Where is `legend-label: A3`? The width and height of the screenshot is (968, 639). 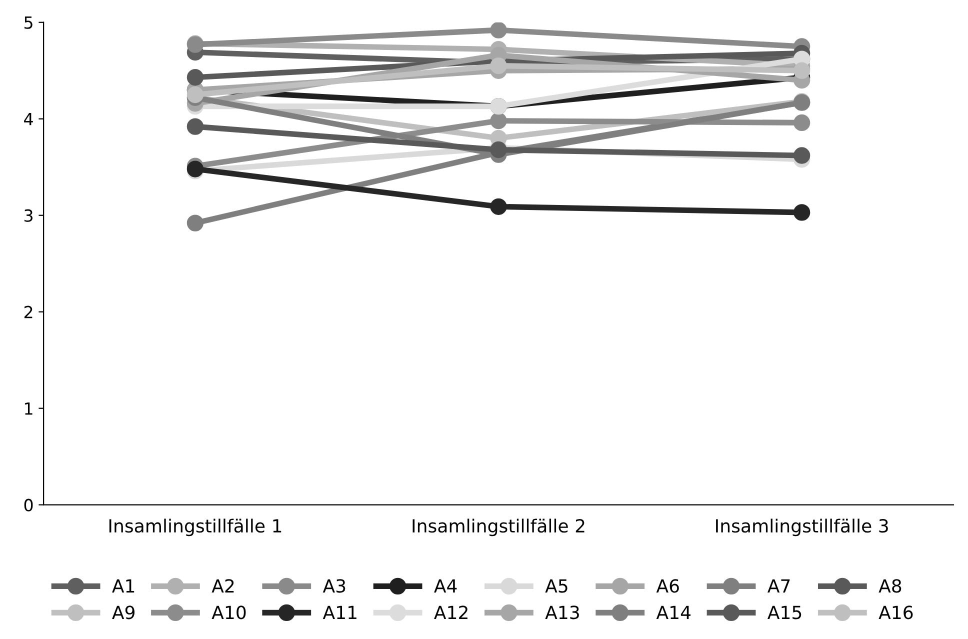
legend-label: A3 is located at coordinates (334, 586).